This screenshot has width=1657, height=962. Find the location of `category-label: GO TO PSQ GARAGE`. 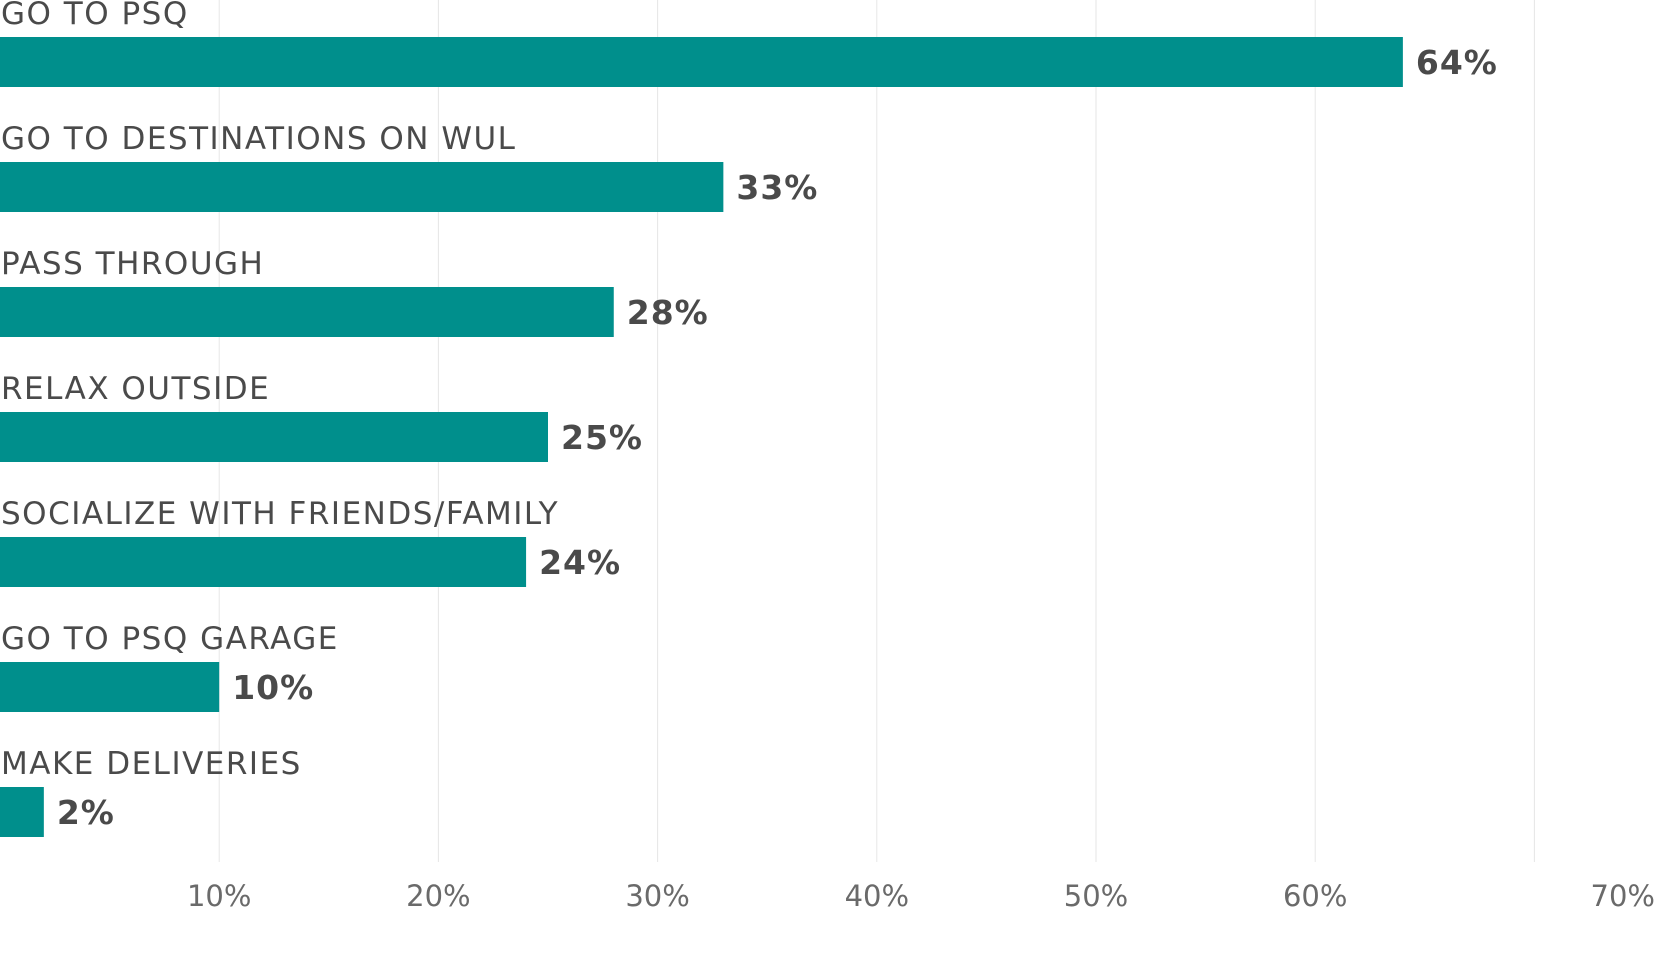

category-label: GO TO PSQ GARAGE is located at coordinates (170, 639).